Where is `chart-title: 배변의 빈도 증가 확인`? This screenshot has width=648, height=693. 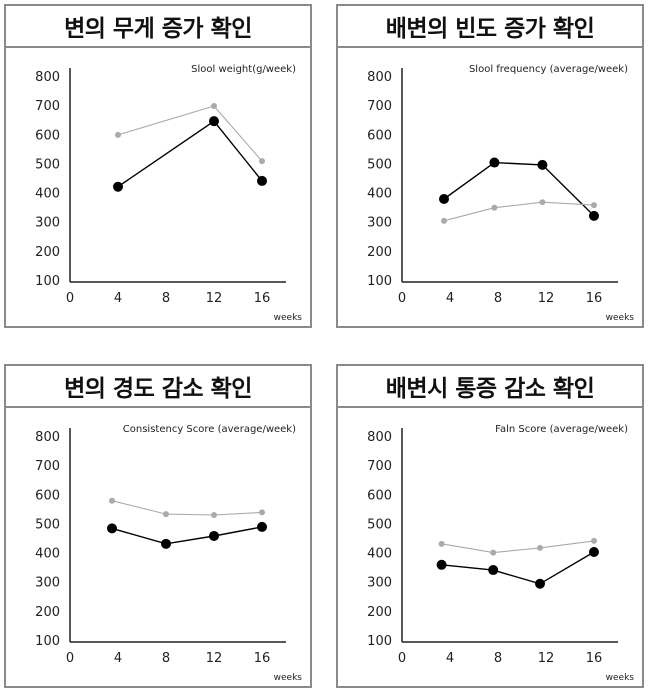 chart-title: 배변의 빈도 증가 확인 is located at coordinates (490, 27).